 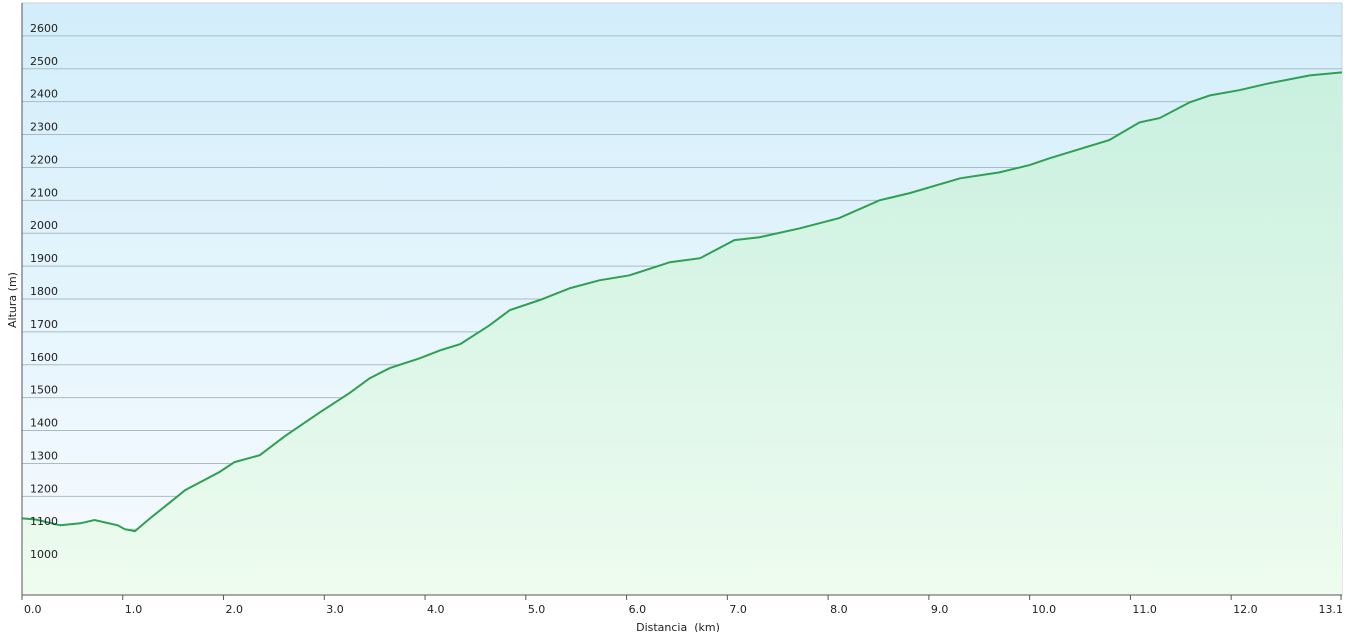 What do you see at coordinates (44, 357) in the screenshot?
I see `y-tick-label: 1600` at bounding box center [44, 357].